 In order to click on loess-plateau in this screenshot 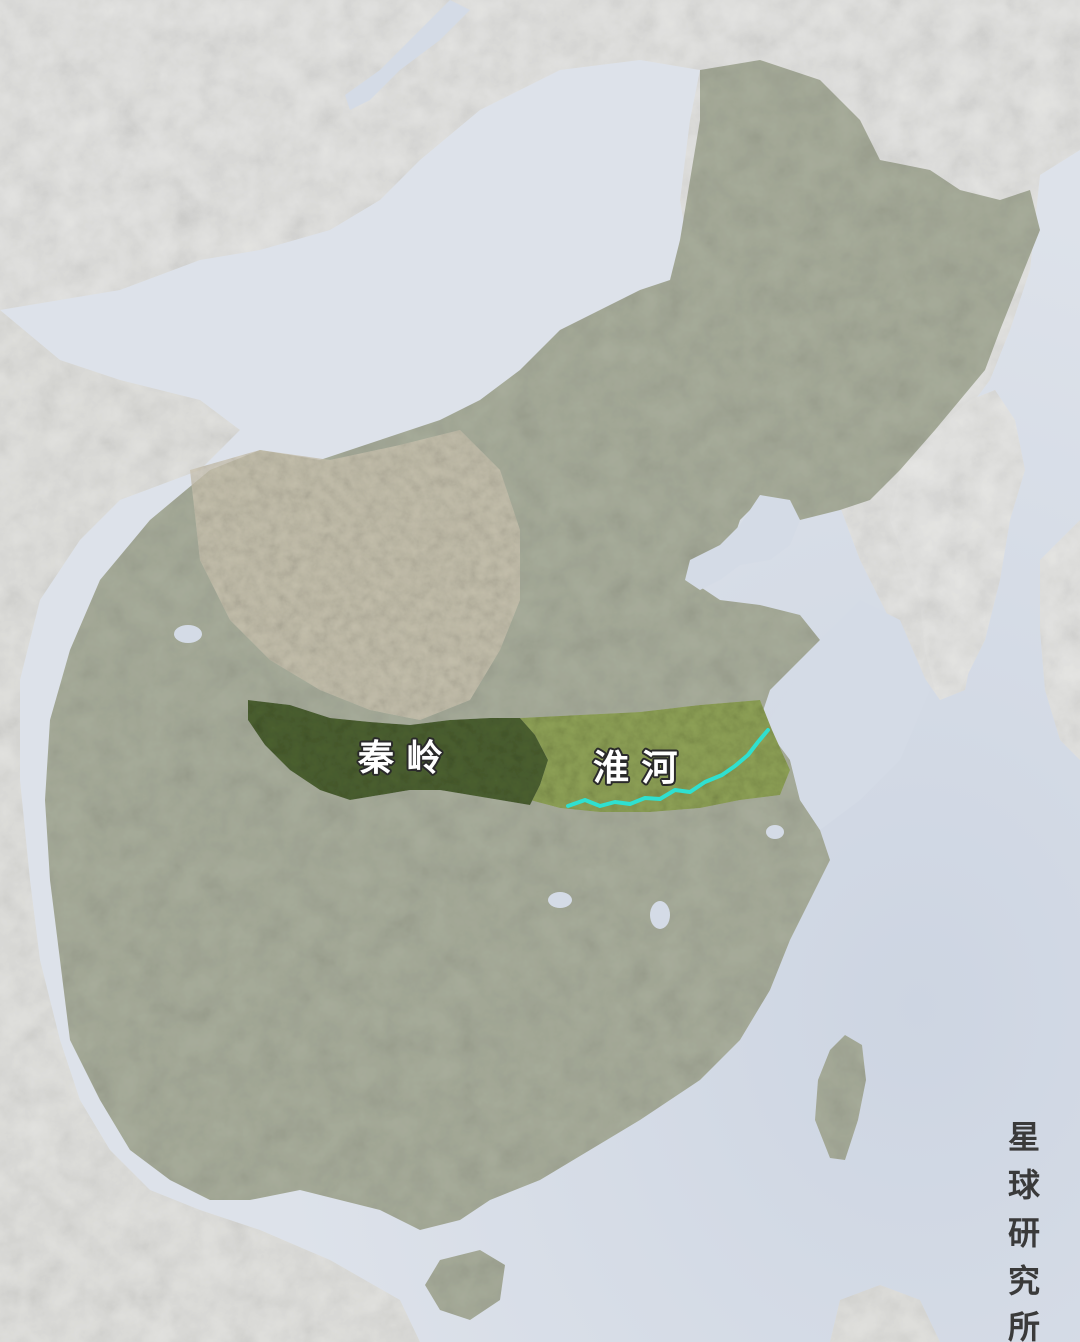, I will do `click(355, 575)`.